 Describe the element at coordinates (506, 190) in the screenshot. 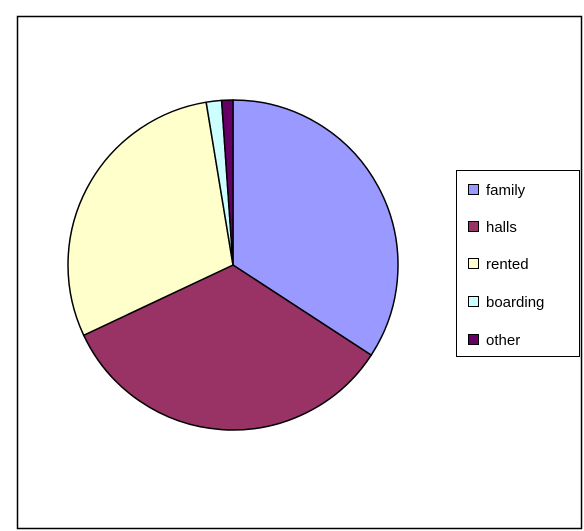

I see `legend-label: family` at that location.